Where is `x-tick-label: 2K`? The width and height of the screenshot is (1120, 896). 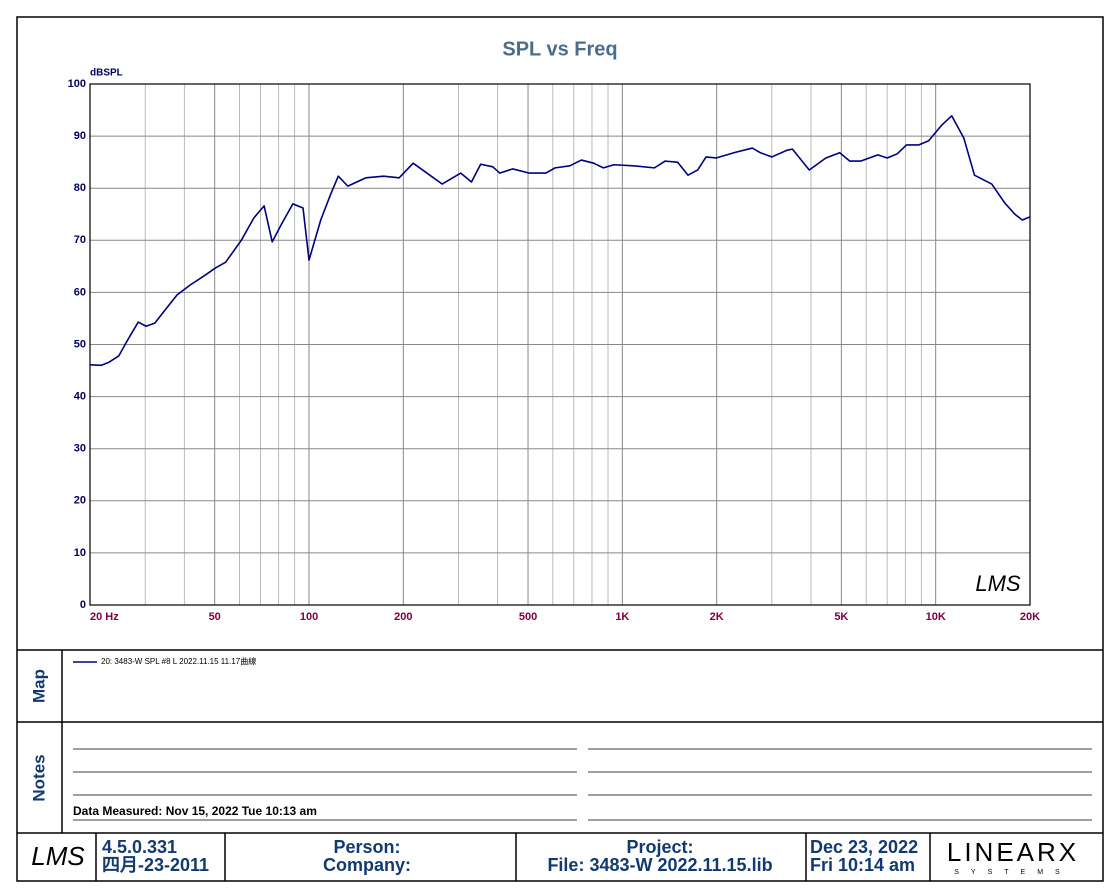
x-tick-label: 2K is located at coordinates (717, 617).